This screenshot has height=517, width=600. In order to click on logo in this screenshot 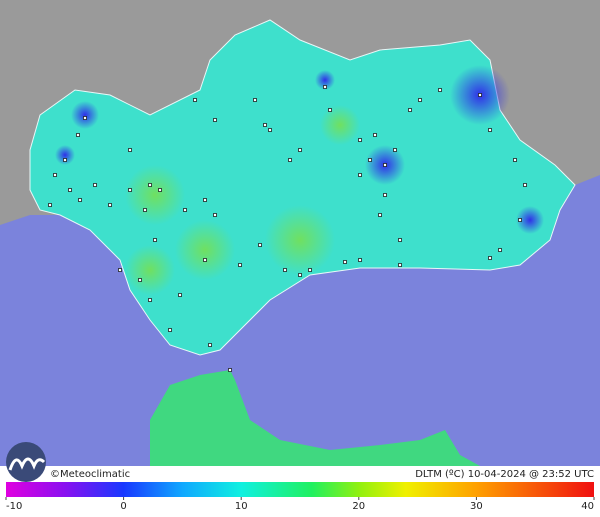, I will do `click(26, 462)`.